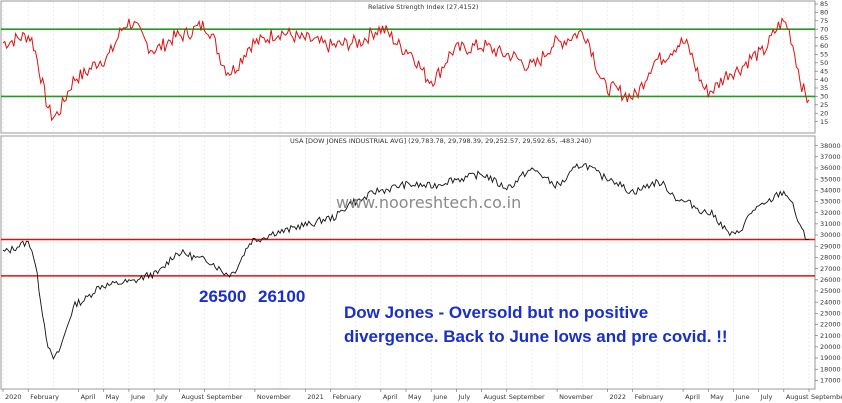  What do you see at coordinates (824, 88) in the screenshot?
I see `rsi-y-tick-label: 35` at bounding box center [824, 88].